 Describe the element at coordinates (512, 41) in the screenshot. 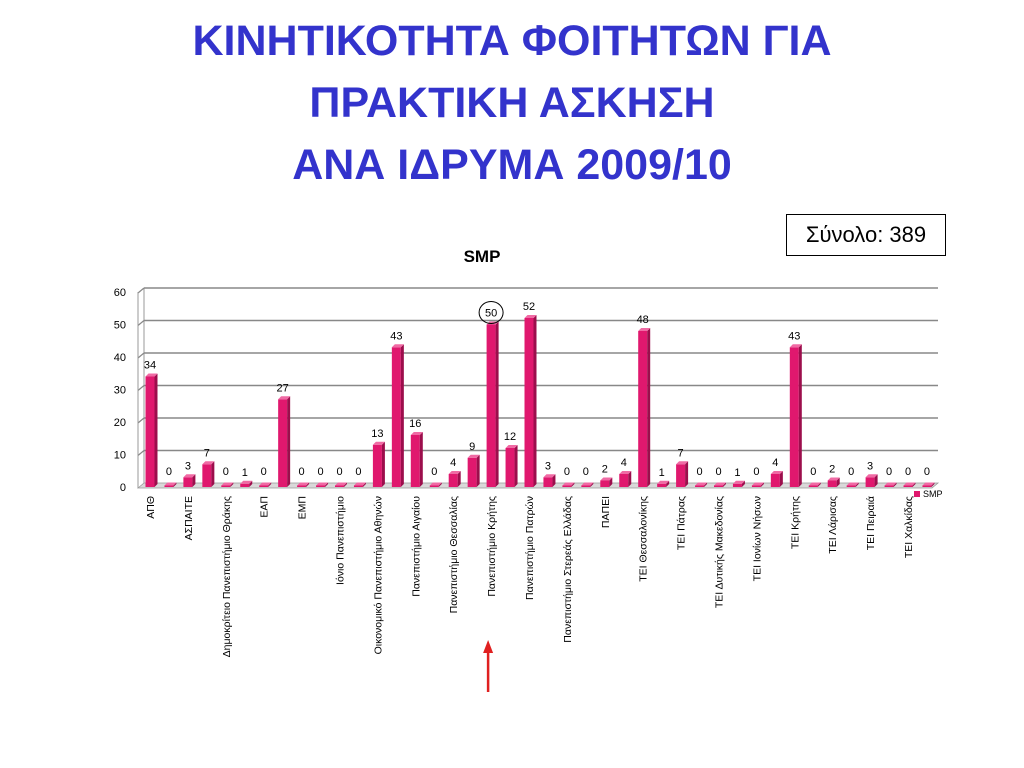

I see `title-line-1: ΚΙΝΗΤΙΚΟΤΗΤΑ ΦΟΙΤΗΤΩΝ ΓΙΑ` at that location.